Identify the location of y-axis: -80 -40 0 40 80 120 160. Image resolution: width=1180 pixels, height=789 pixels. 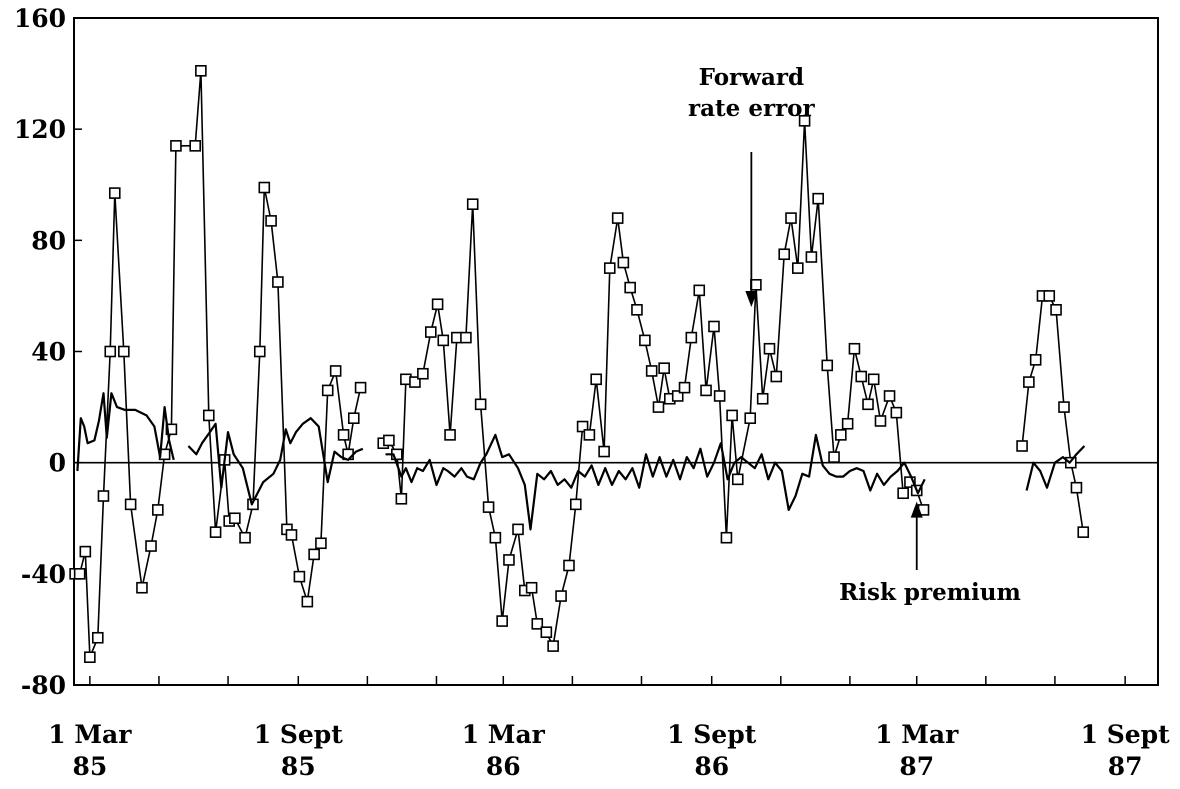
(48, 352).